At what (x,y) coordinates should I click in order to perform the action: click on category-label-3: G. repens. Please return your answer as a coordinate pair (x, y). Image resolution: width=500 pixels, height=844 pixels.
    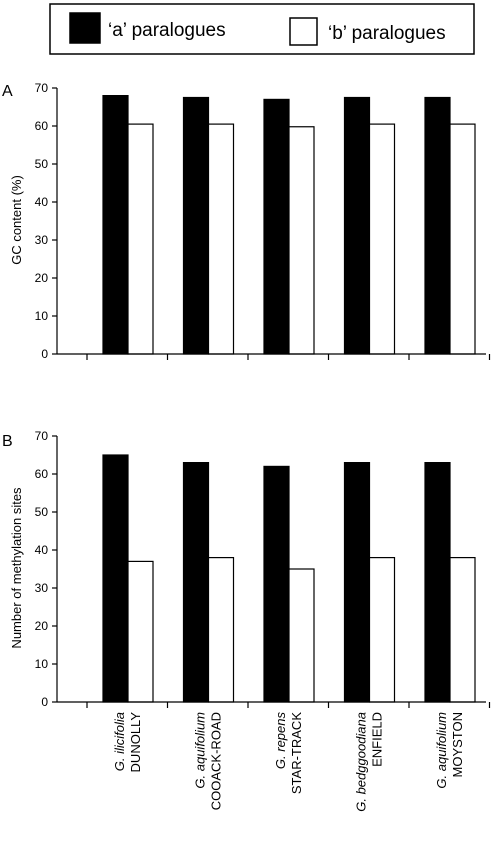
    Looking at the image, I should click on (280, 741).